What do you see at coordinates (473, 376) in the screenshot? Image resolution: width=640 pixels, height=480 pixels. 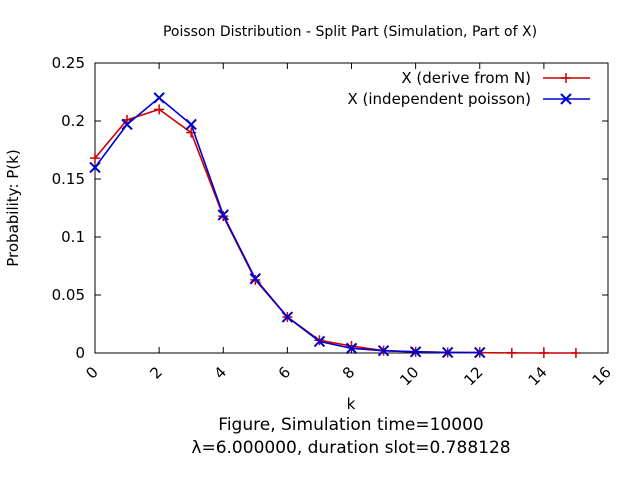 I see `x-tick-label: 12` at bounding box center [473, 376].